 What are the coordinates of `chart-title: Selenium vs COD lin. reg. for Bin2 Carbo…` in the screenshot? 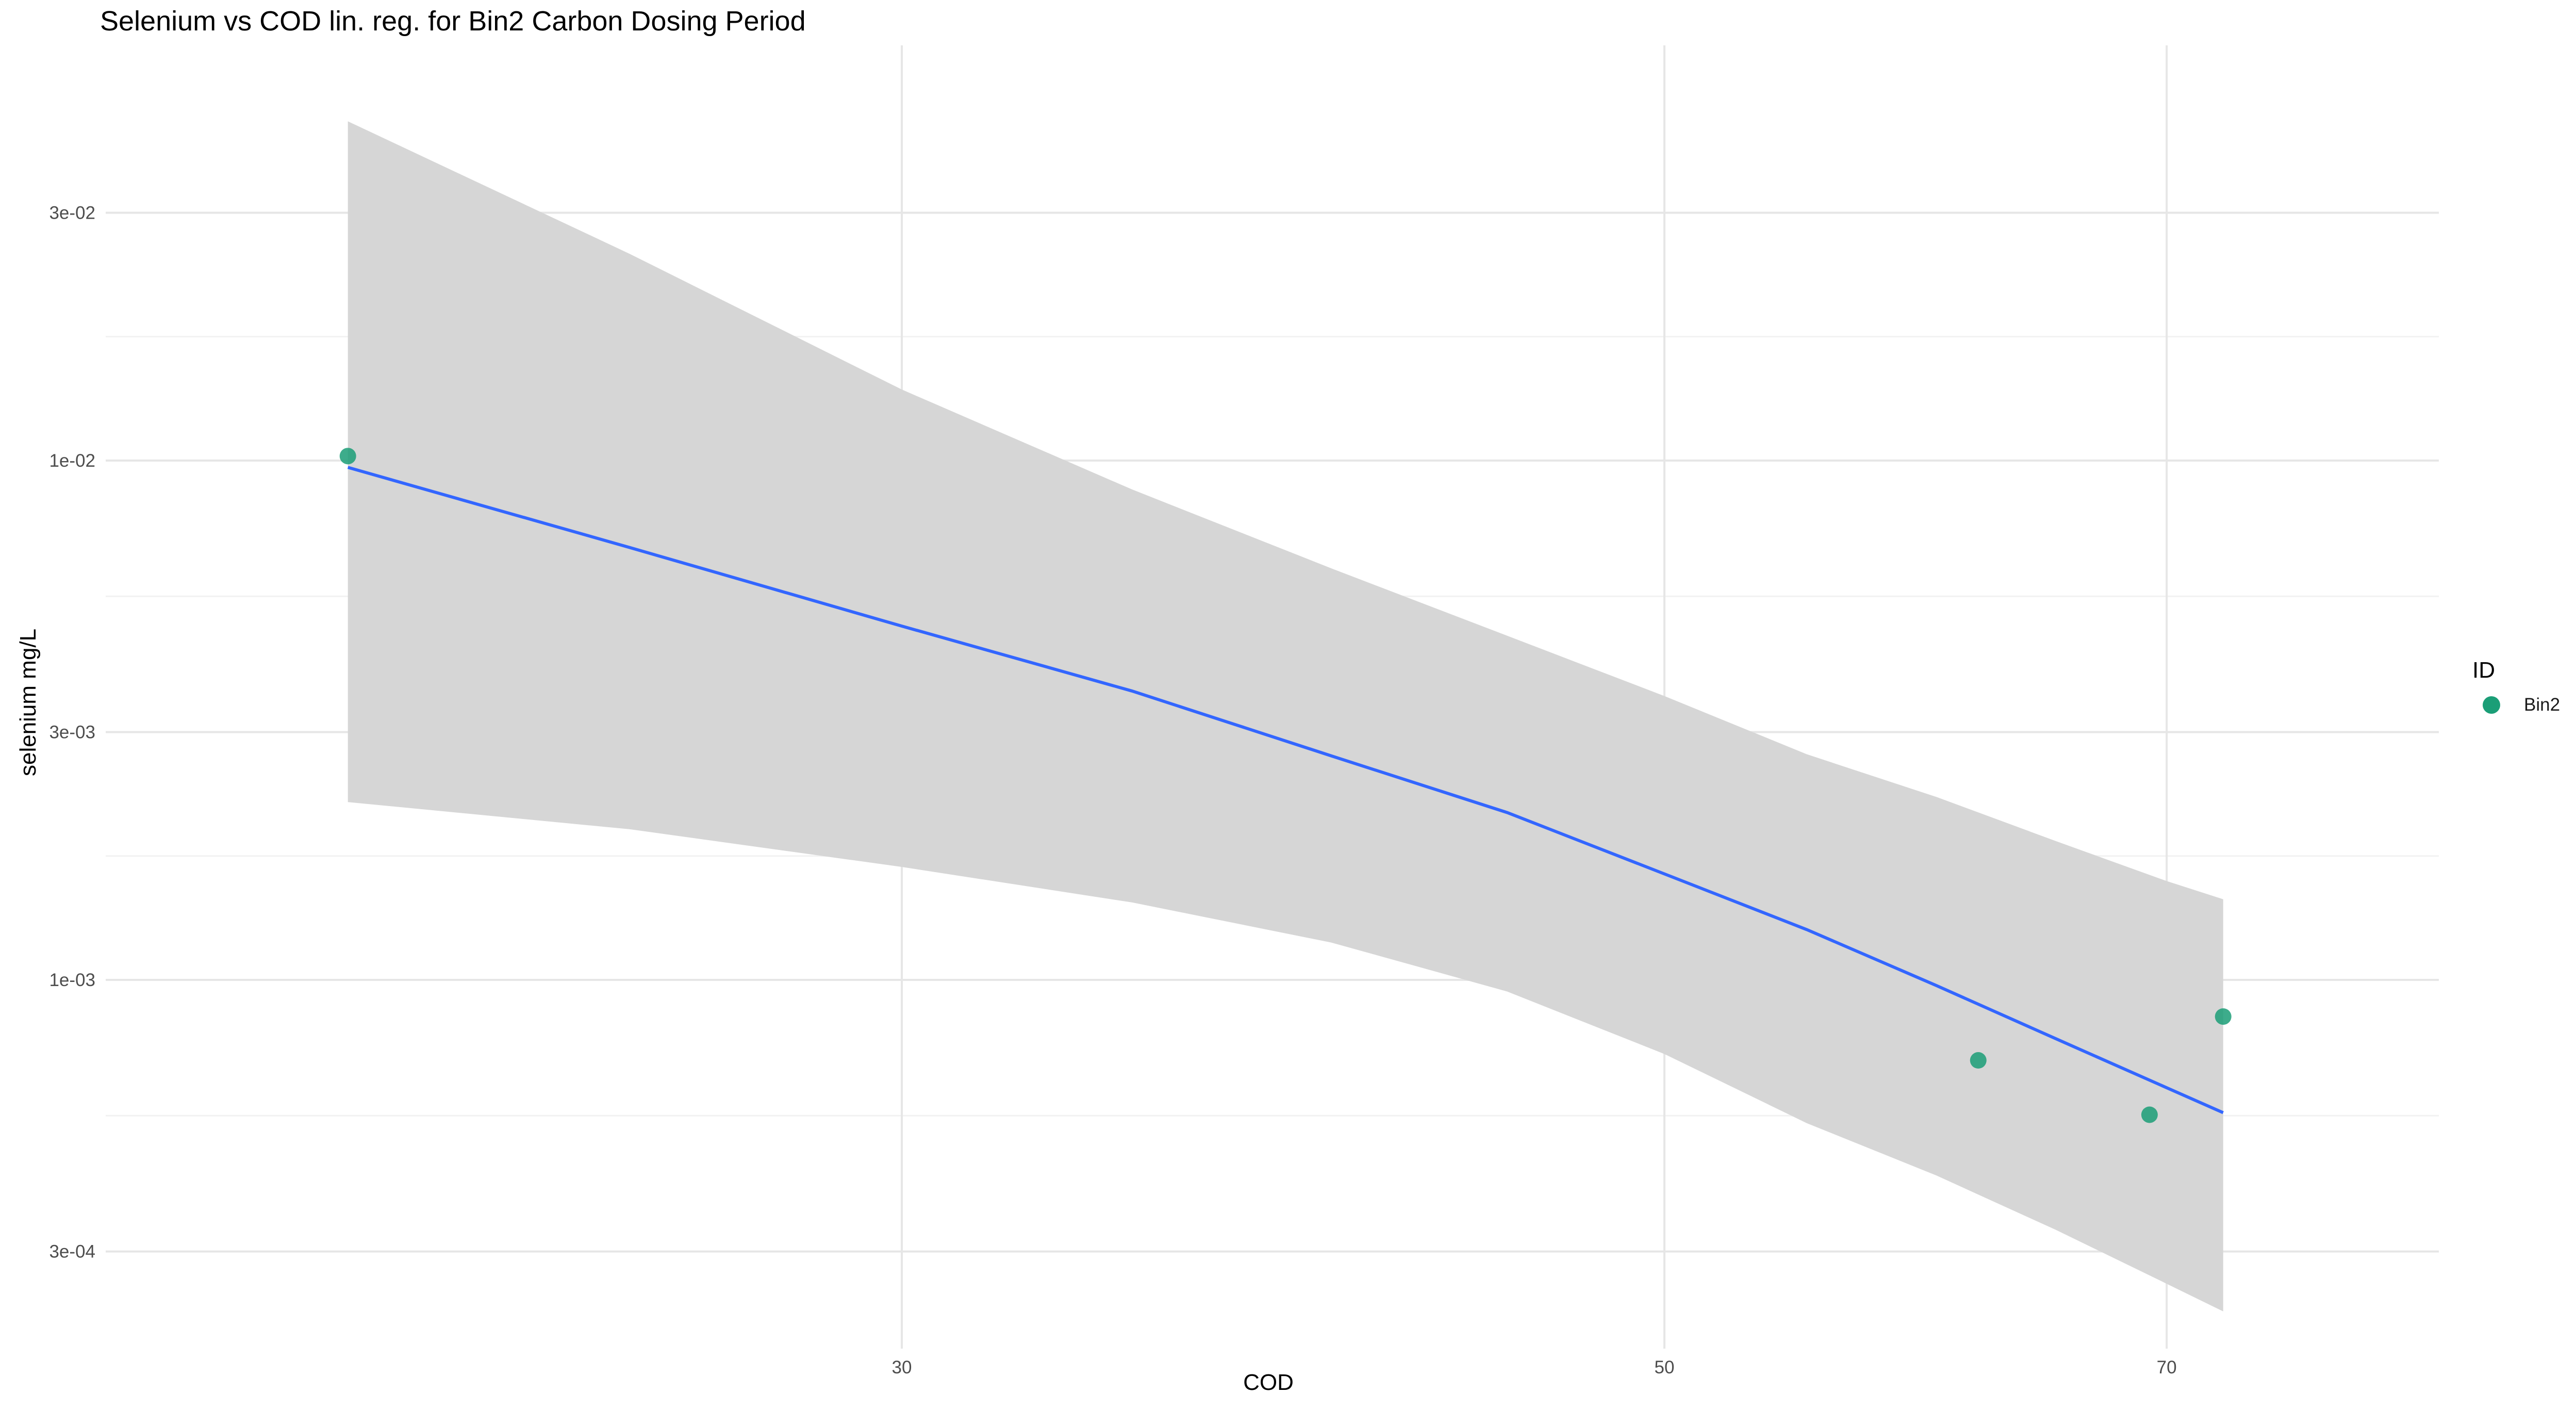 It's located at (453, 22).